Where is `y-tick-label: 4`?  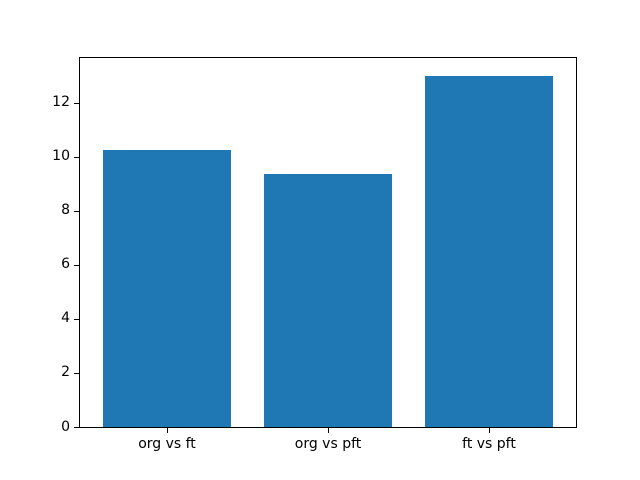 y-tick-label: 4 is located at coordinates (65, 318).